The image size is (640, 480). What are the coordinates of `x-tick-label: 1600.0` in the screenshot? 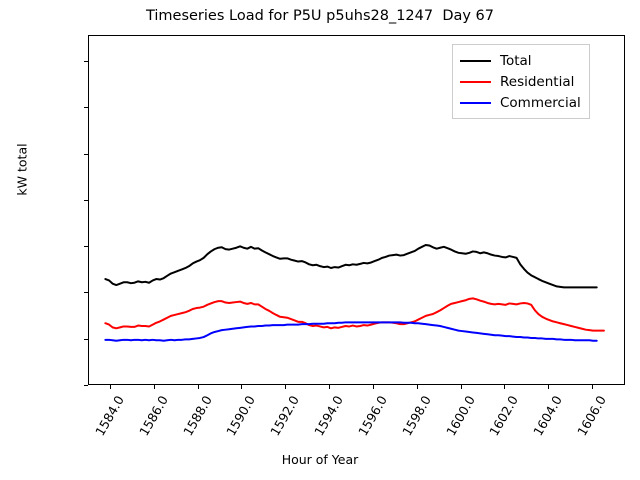 It's located at (460, 416).